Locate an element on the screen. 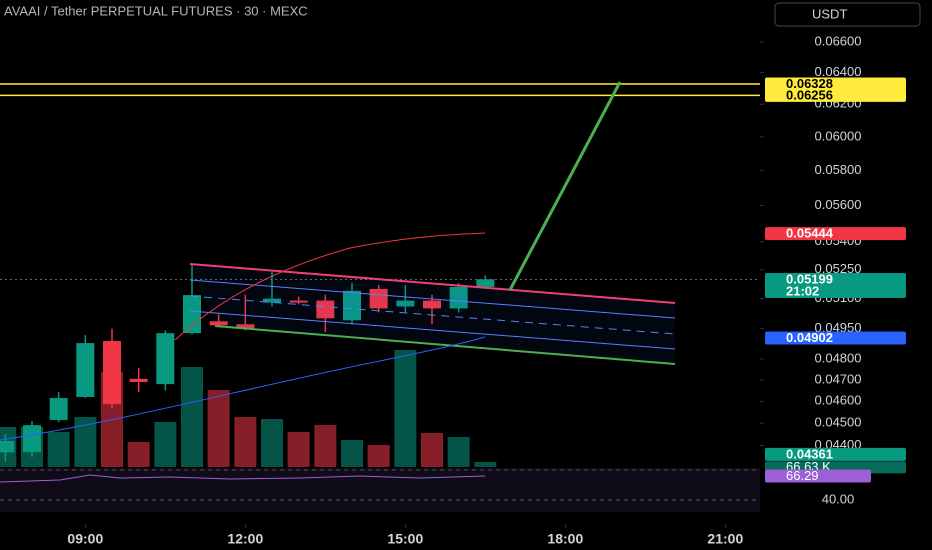 Image resolution: width=932 pixels, height=550 pixels. y-tick-label: 0.05600 is located at coordinates (838, 204).